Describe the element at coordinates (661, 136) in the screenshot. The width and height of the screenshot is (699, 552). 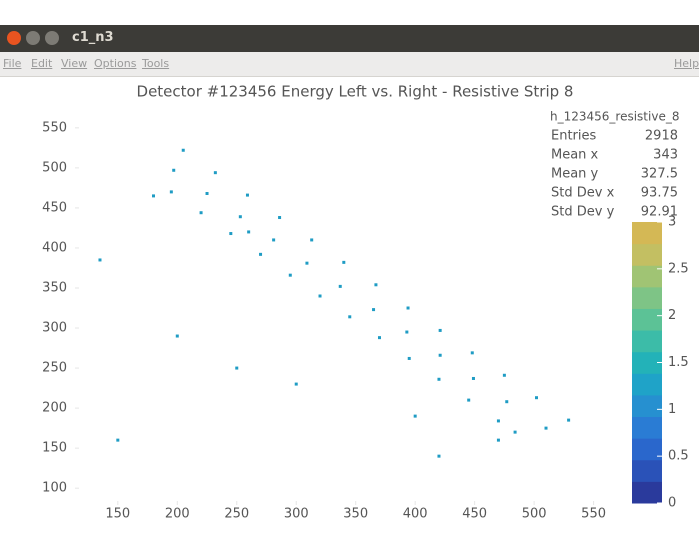
I see `stats-value: 2918` at that location.